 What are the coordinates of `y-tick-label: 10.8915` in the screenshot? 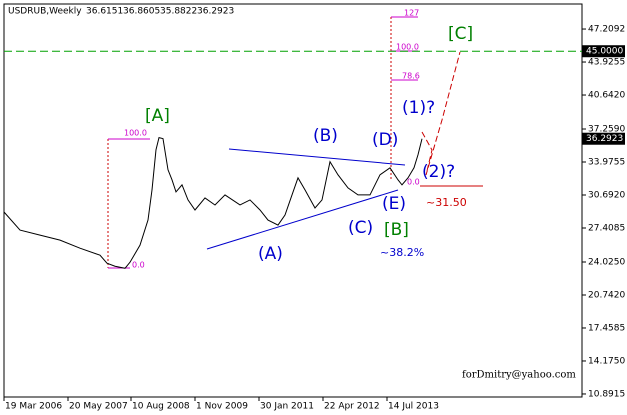 It's located at (606, 394).